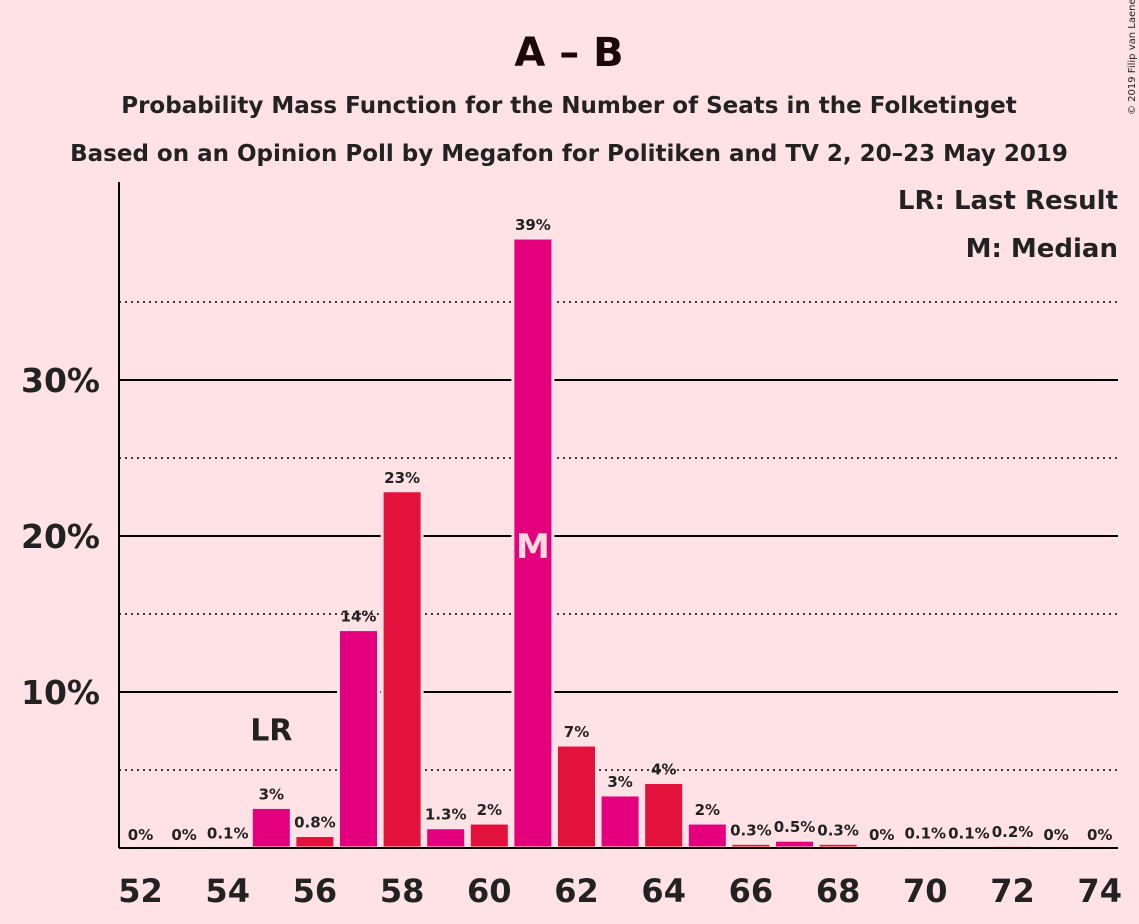 The image size is (1139, 924). What do you see at coordinates (969, 833) in the screenshot?
I see `bar-label-71: 0.1%` at bounding box center [969, 833].